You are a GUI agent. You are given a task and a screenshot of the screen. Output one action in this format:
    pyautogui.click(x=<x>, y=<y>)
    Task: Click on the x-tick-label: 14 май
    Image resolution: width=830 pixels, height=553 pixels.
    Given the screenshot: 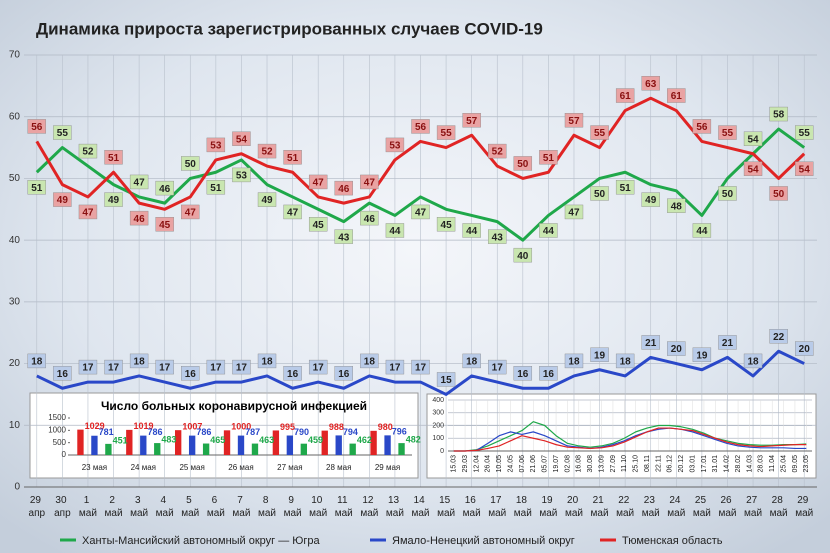 What is the action you would take?
    pyautogui.click(x=420, y=507)
    